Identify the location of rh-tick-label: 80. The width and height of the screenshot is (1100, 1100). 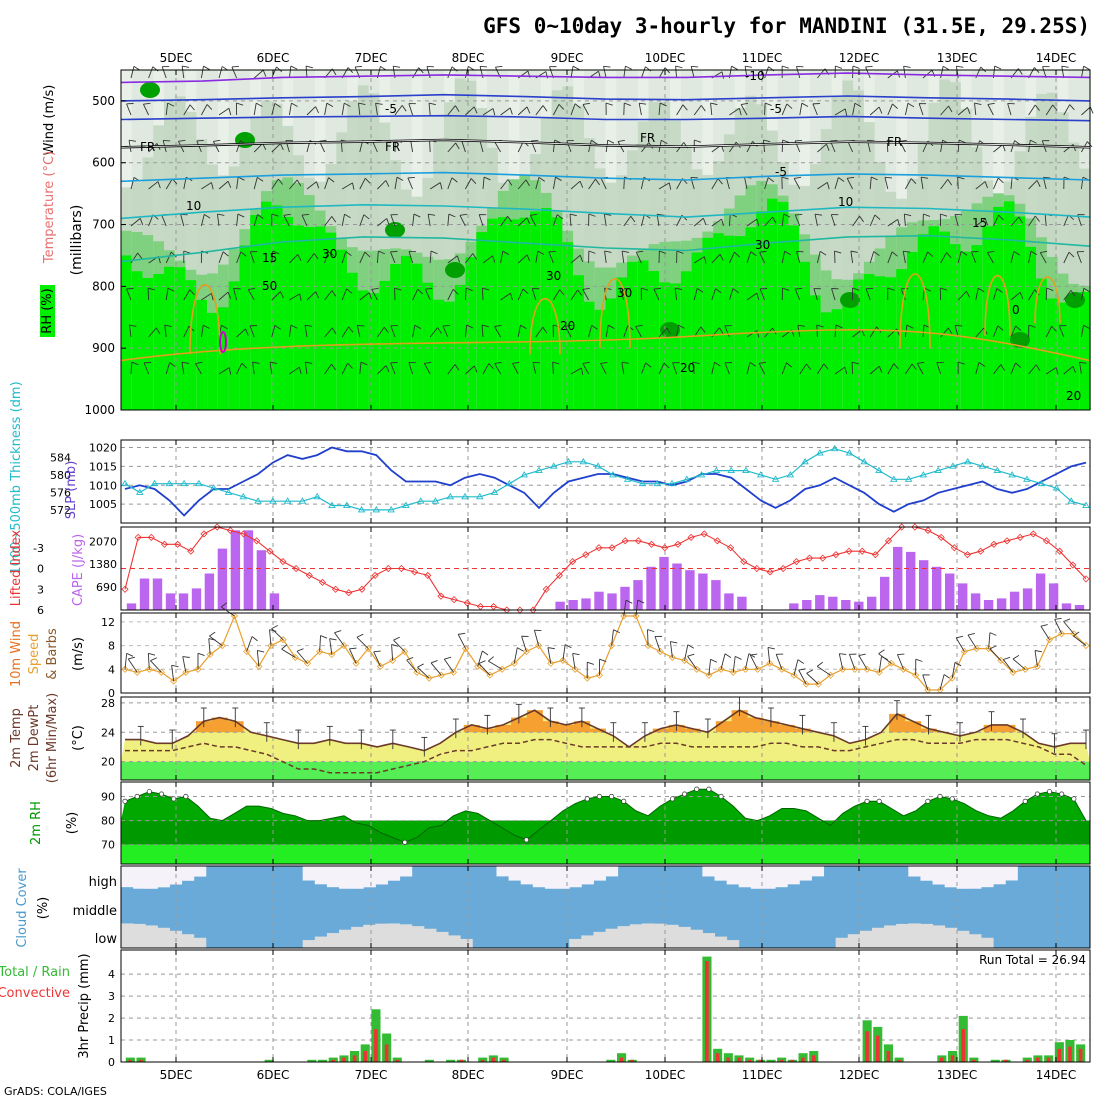
(108, 821).